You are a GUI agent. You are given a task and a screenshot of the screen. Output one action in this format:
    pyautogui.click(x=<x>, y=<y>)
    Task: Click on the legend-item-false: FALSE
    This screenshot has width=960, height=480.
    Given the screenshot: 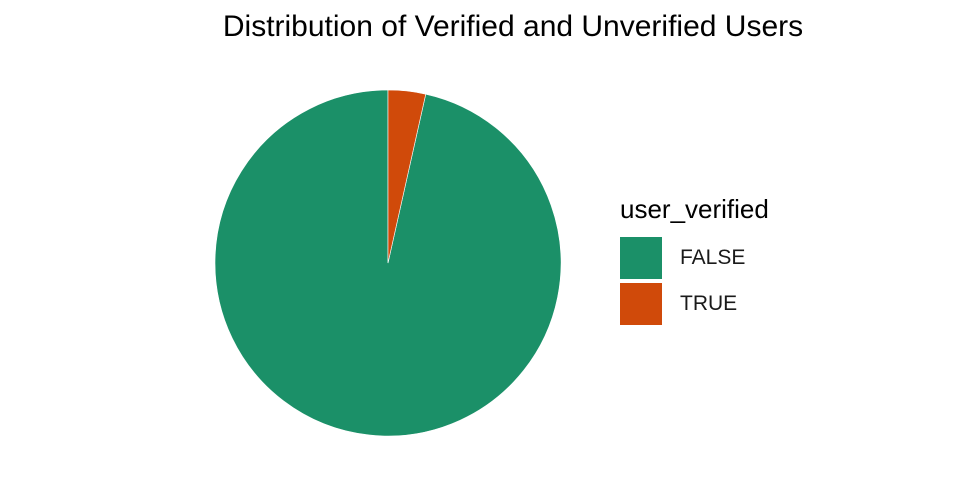 What is the action you would take?
    pyautogui.click(x=694, y=258)
    